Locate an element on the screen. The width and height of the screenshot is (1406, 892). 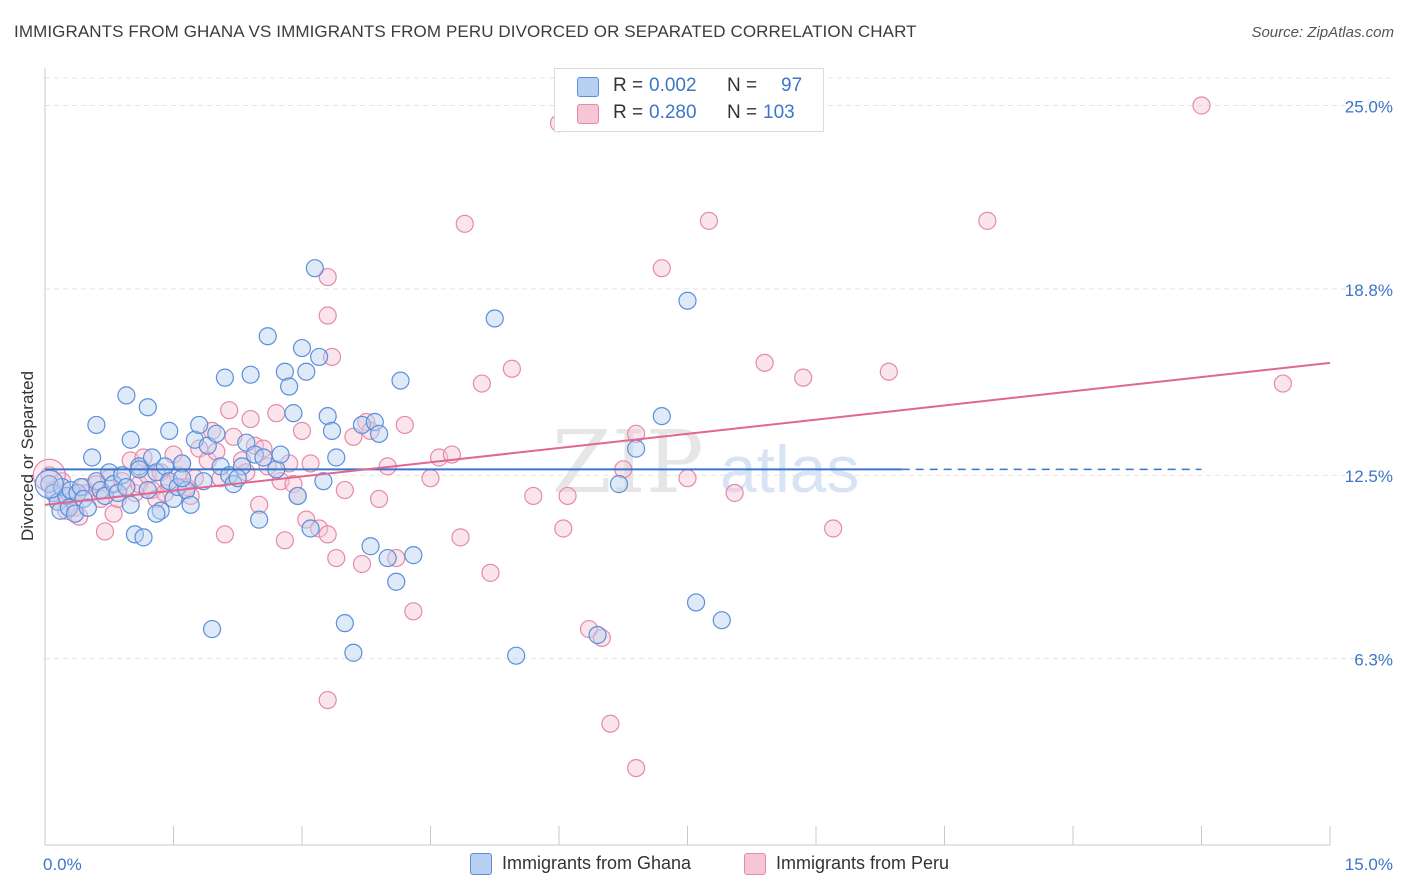
peru-trend-line is located at coordinates (687, 433).